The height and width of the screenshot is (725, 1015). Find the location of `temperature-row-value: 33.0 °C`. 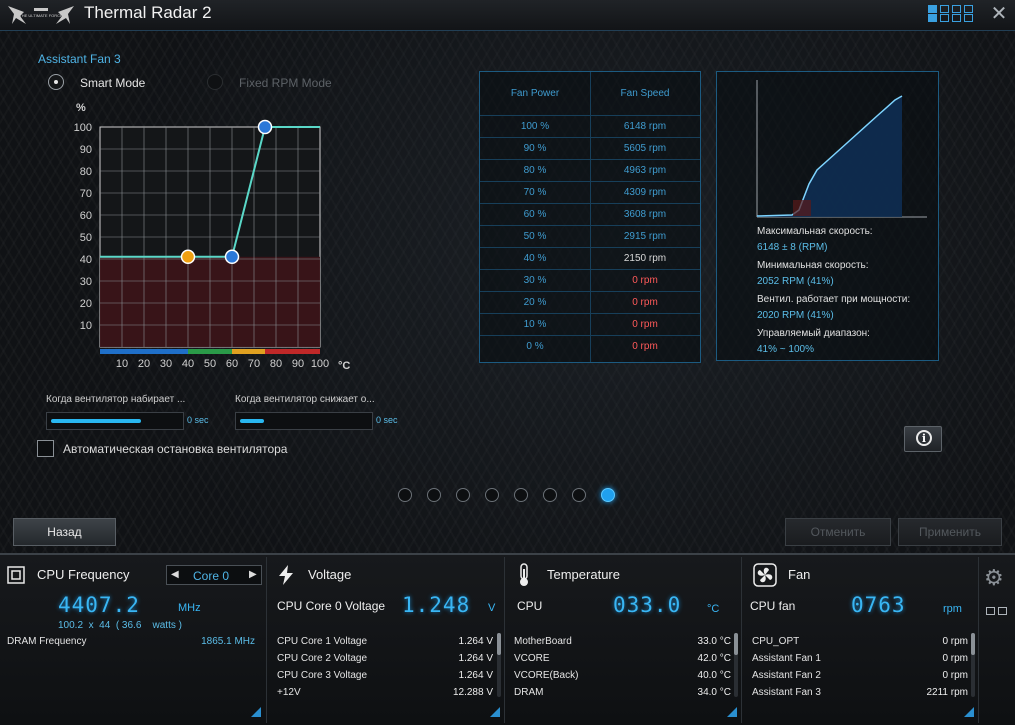

temperature-row-value: 33.0 °C is located at coordinates (714, 641).